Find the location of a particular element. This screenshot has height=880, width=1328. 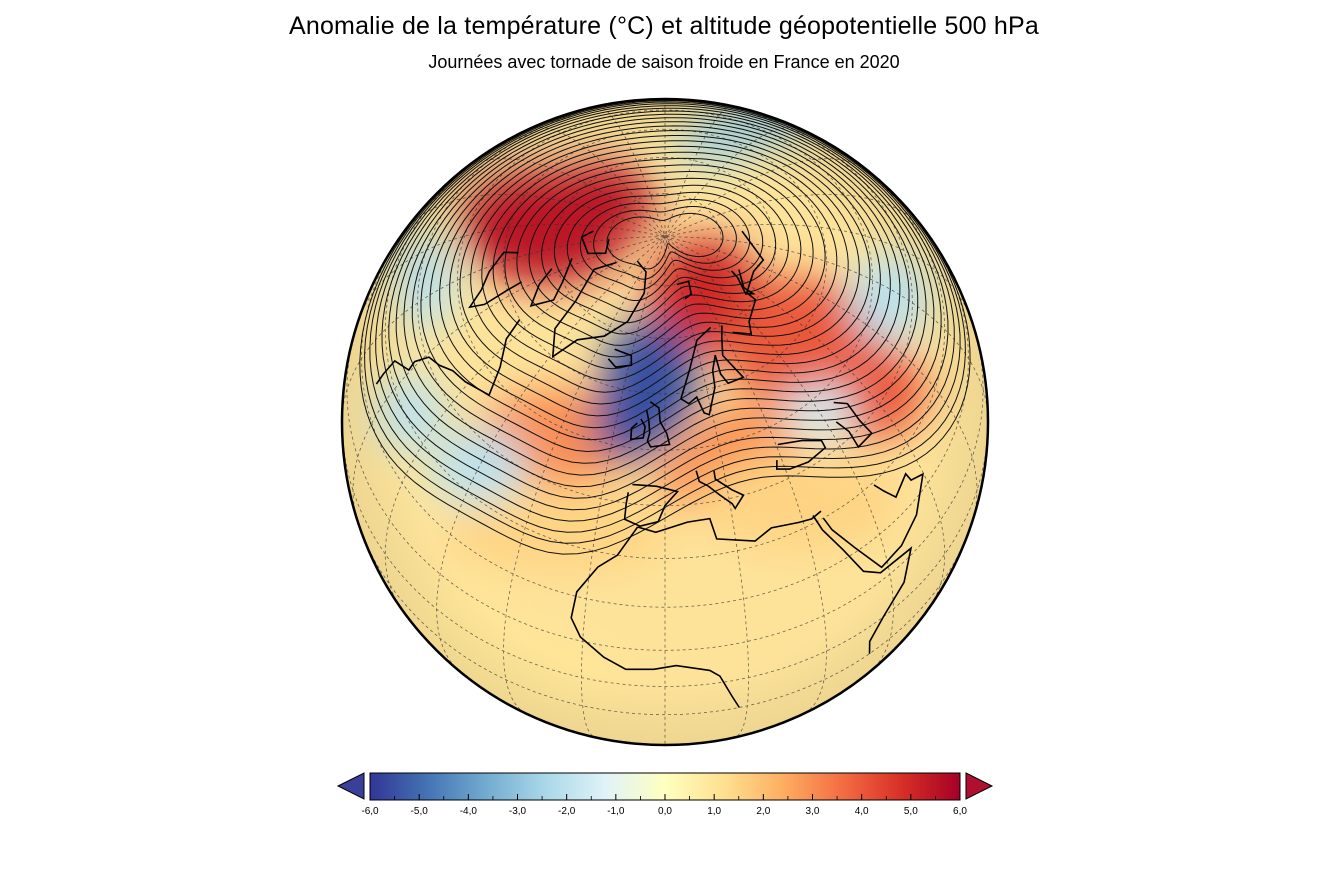

colorbar-tick-label: -6,0 is located at coordinates (370, 811).